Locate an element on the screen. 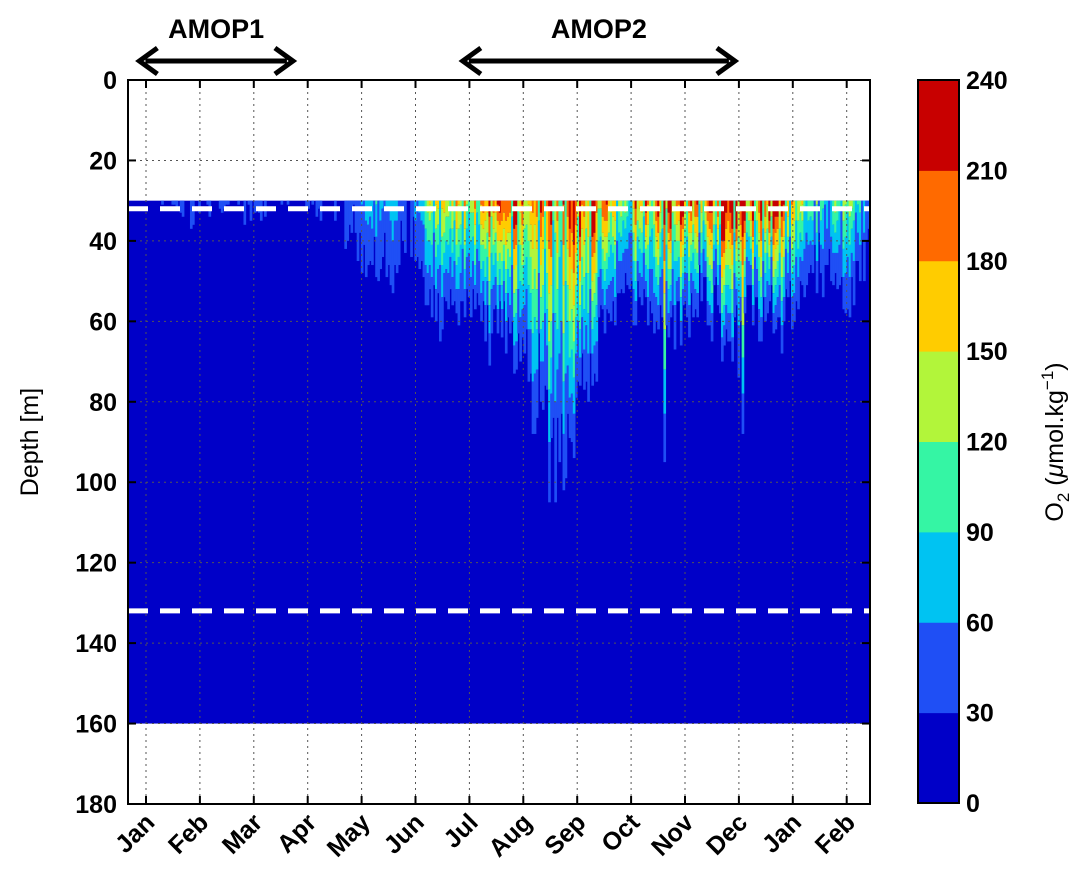 The width and height of the screenshot is (1079, 879). campaign-arrow-head-right is located at coordinates (727, 61).